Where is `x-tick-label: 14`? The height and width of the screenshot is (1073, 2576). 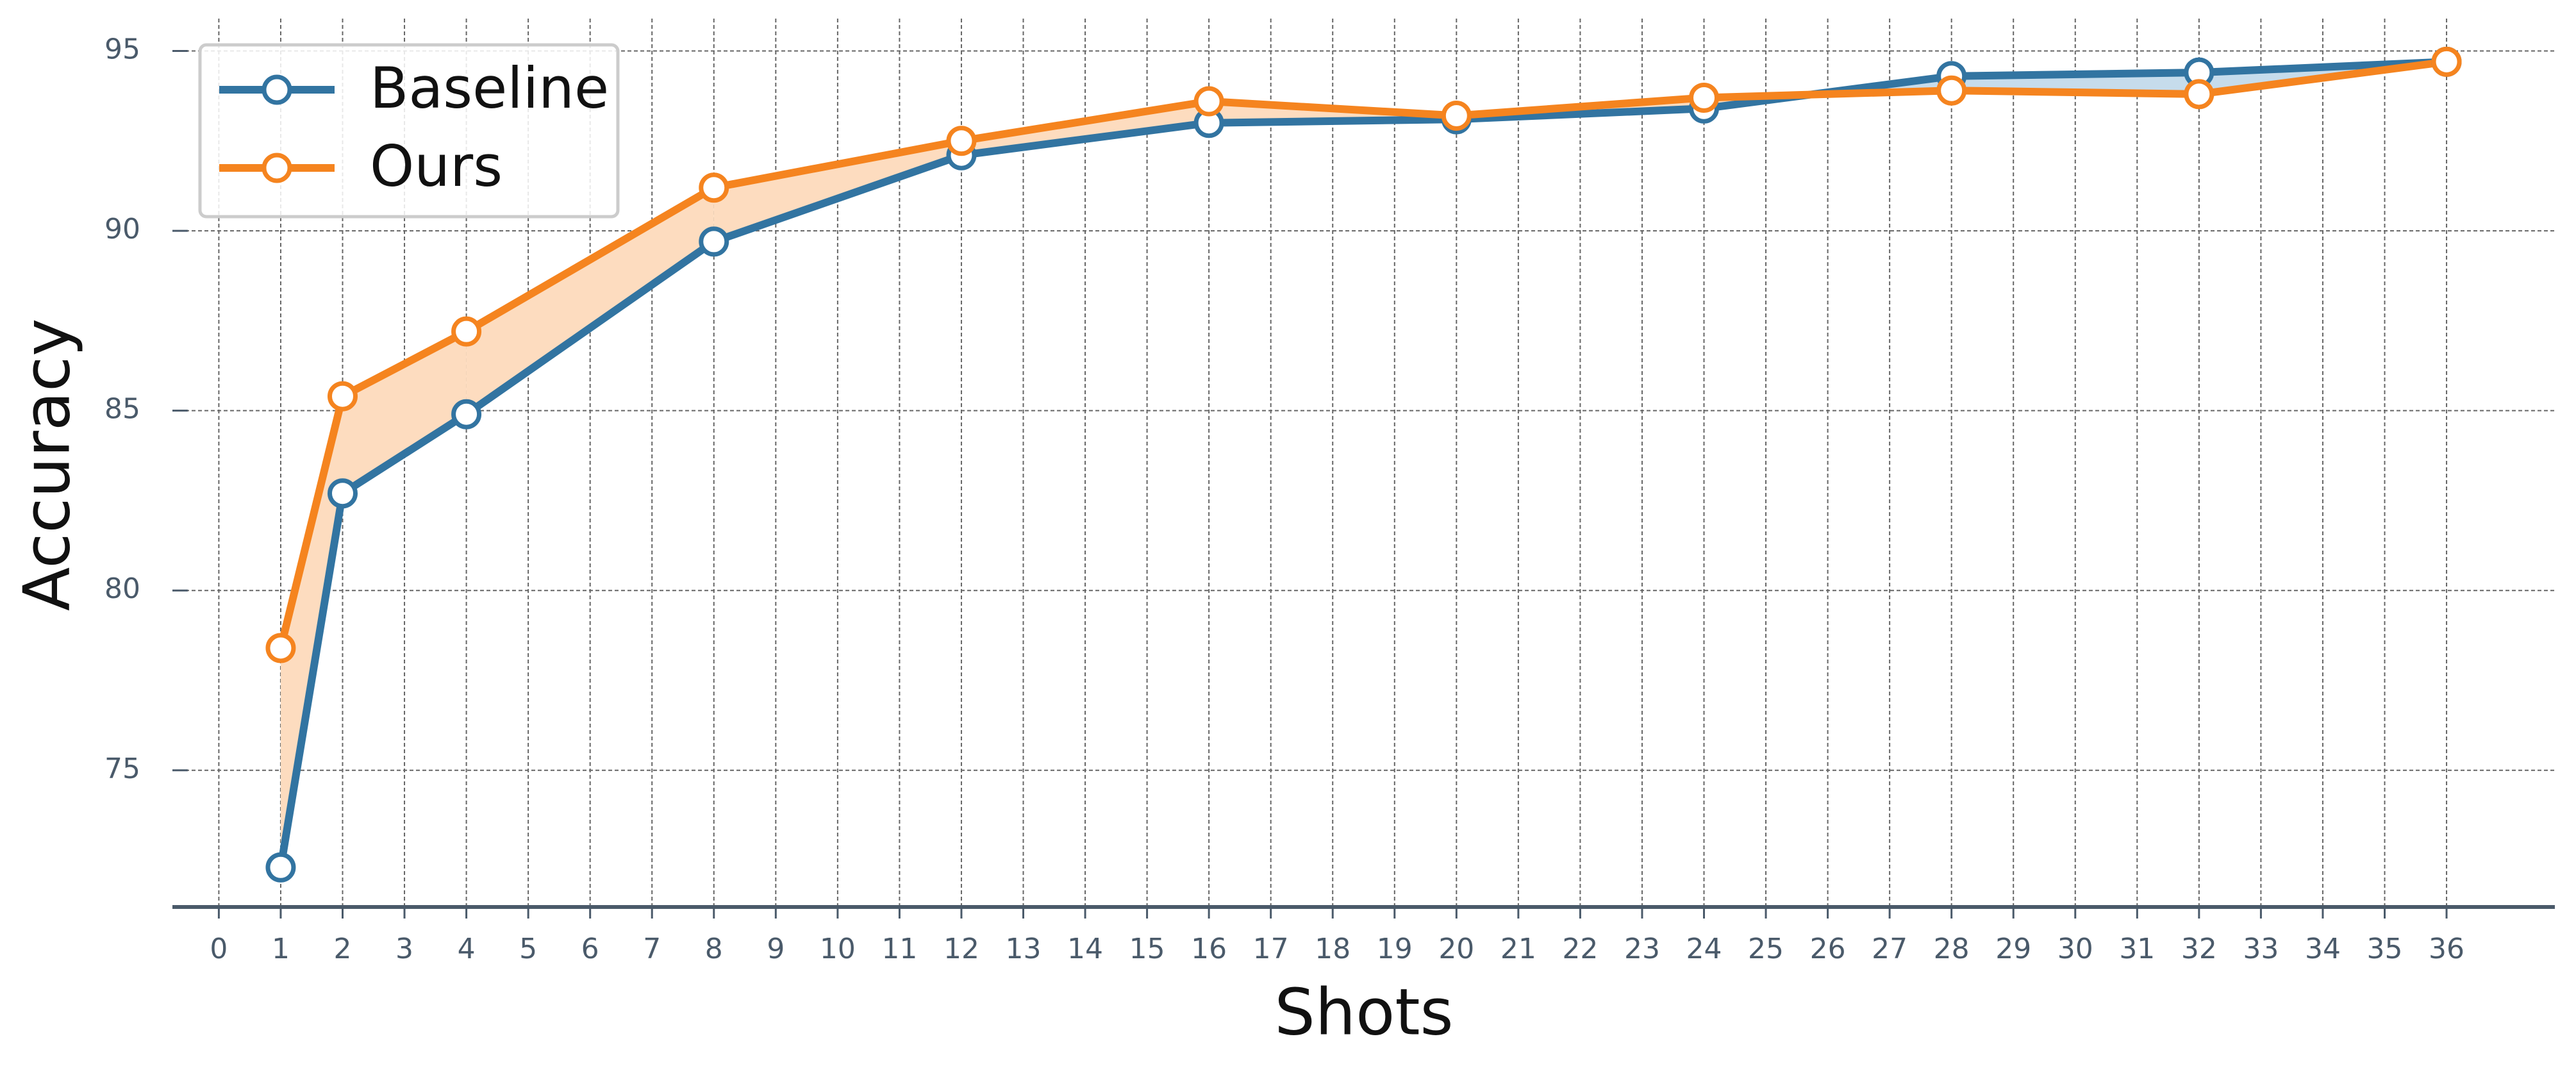
x-tick-label: 14 is located at coordinates (1085, 949).